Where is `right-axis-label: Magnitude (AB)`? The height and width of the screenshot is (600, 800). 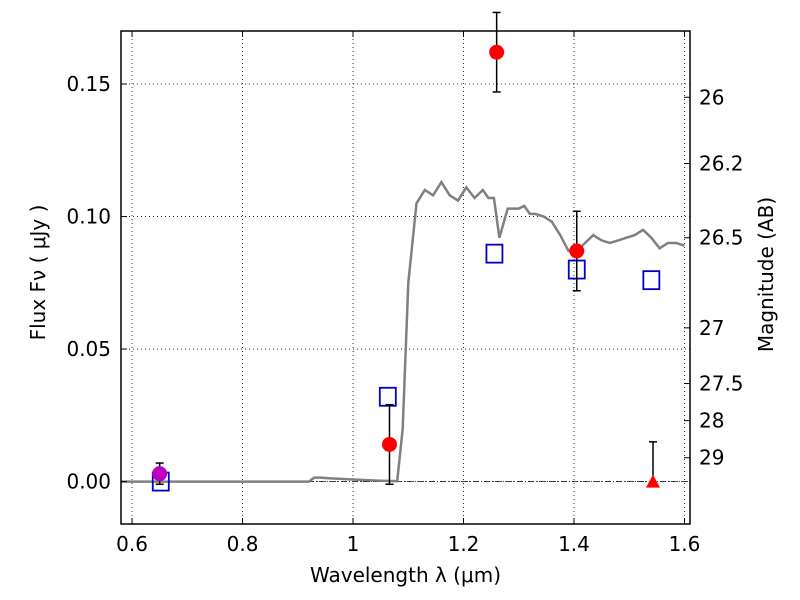 right-axis-label: Magnitude (AB) is located at coordinates (766, 274).